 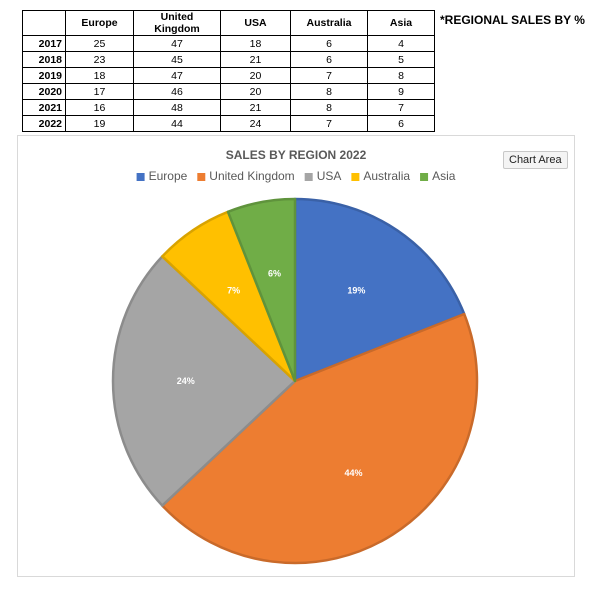 What do you see at coordinates (44, 107) in the screenshot?
I see `year-cell: 2021` at bounding box center [44, 107].